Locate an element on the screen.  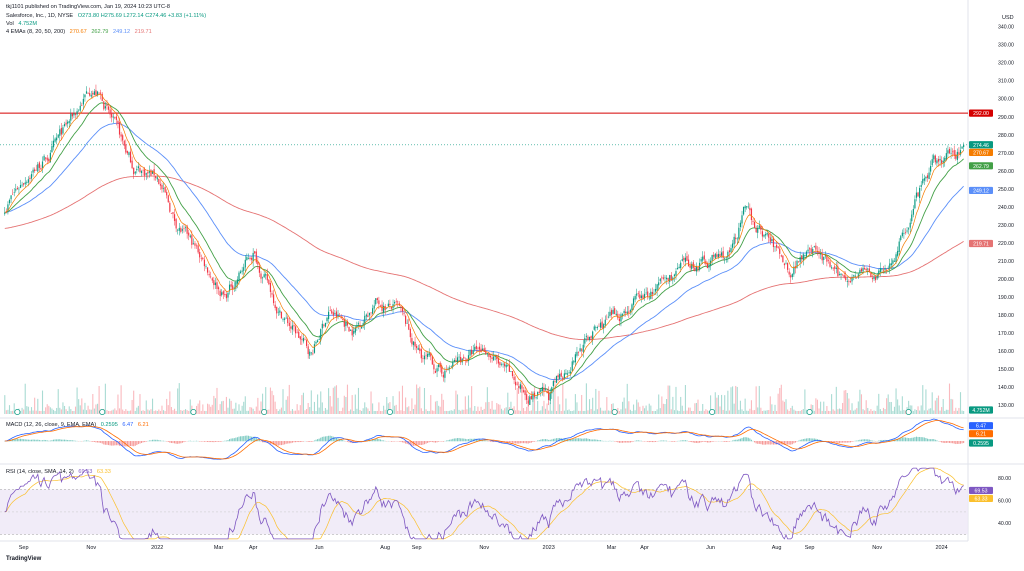
price-tag: 274.46 is located at coordinates (981, 146).